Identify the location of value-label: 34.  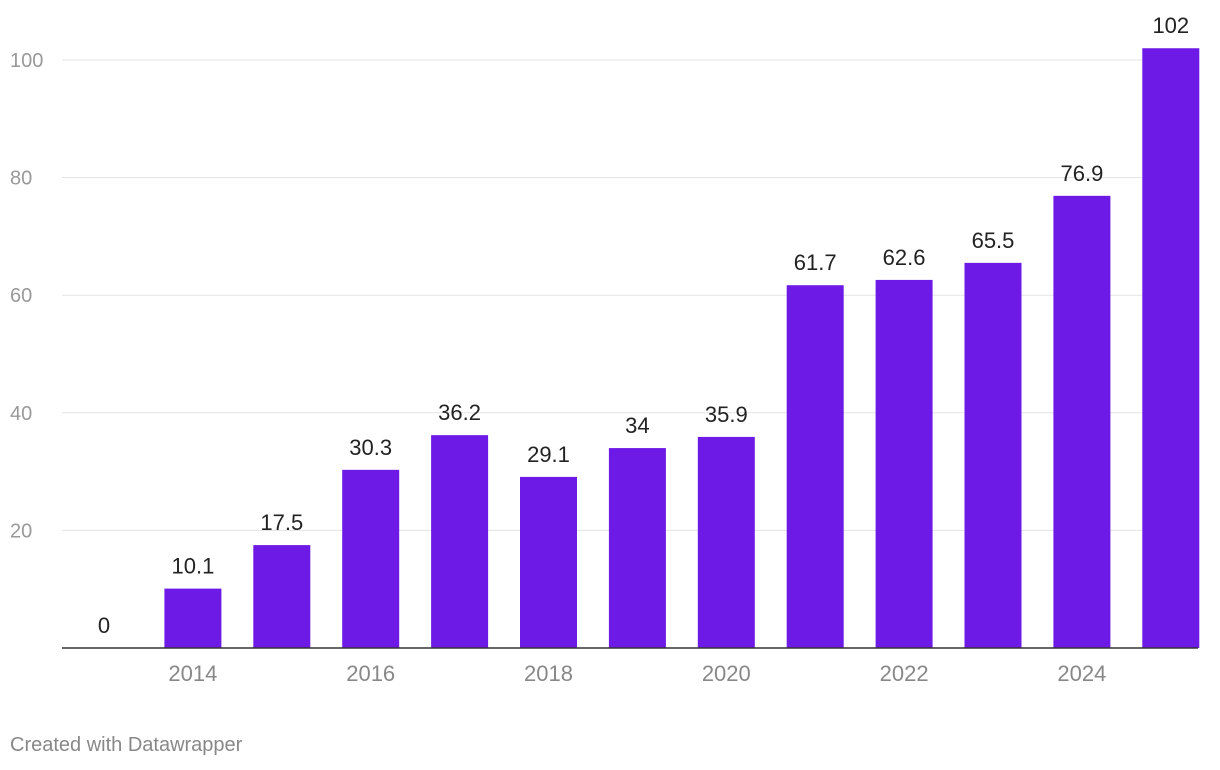
(637, 425).